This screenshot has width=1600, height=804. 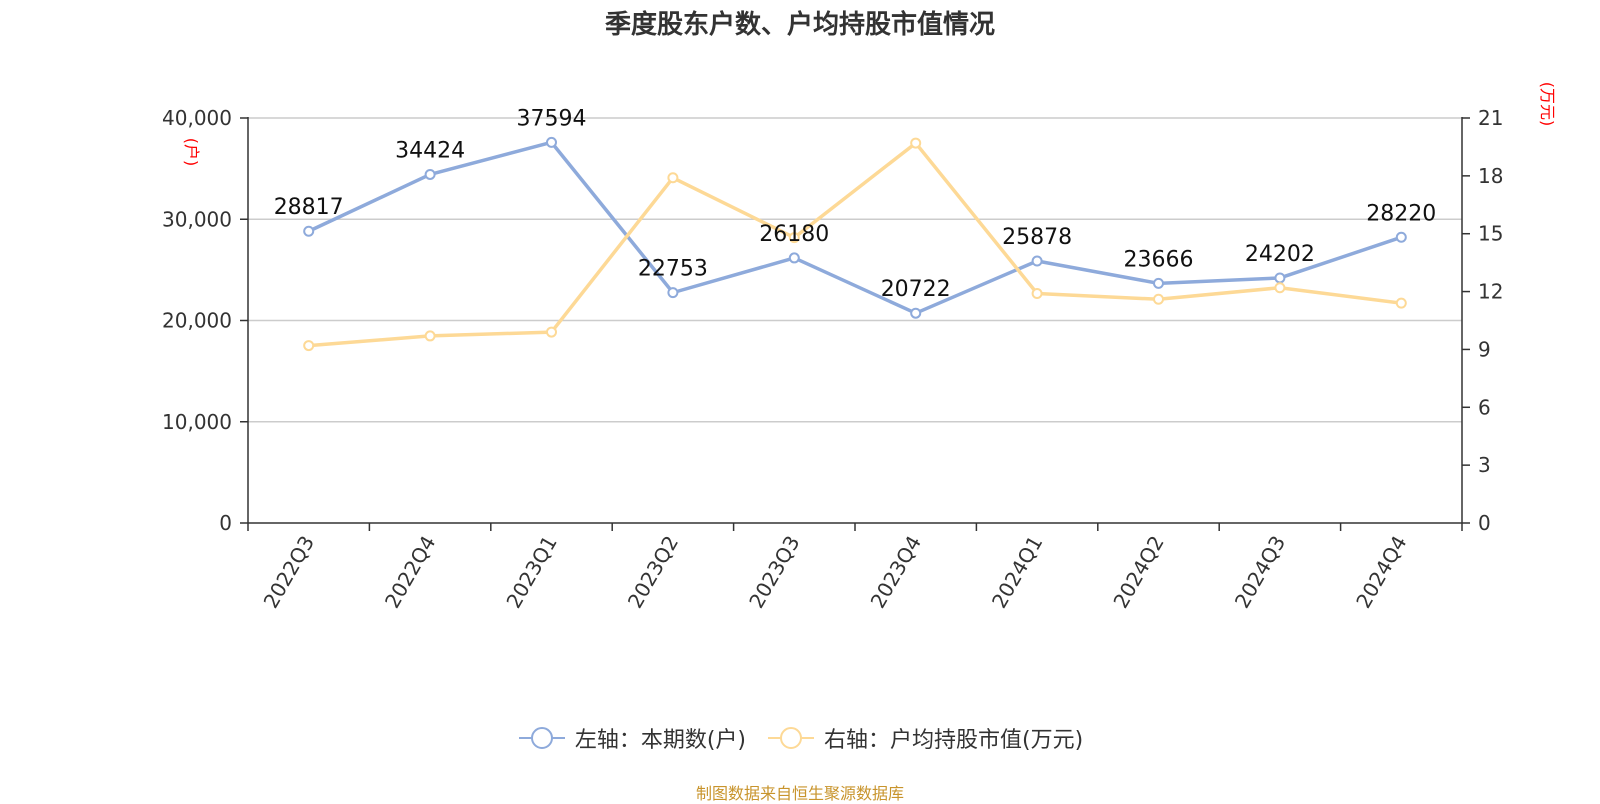 What do you see at coordinates (673, 269) in the screenshot?
I see `data-label: 22753` at bounding box center [673, 269].